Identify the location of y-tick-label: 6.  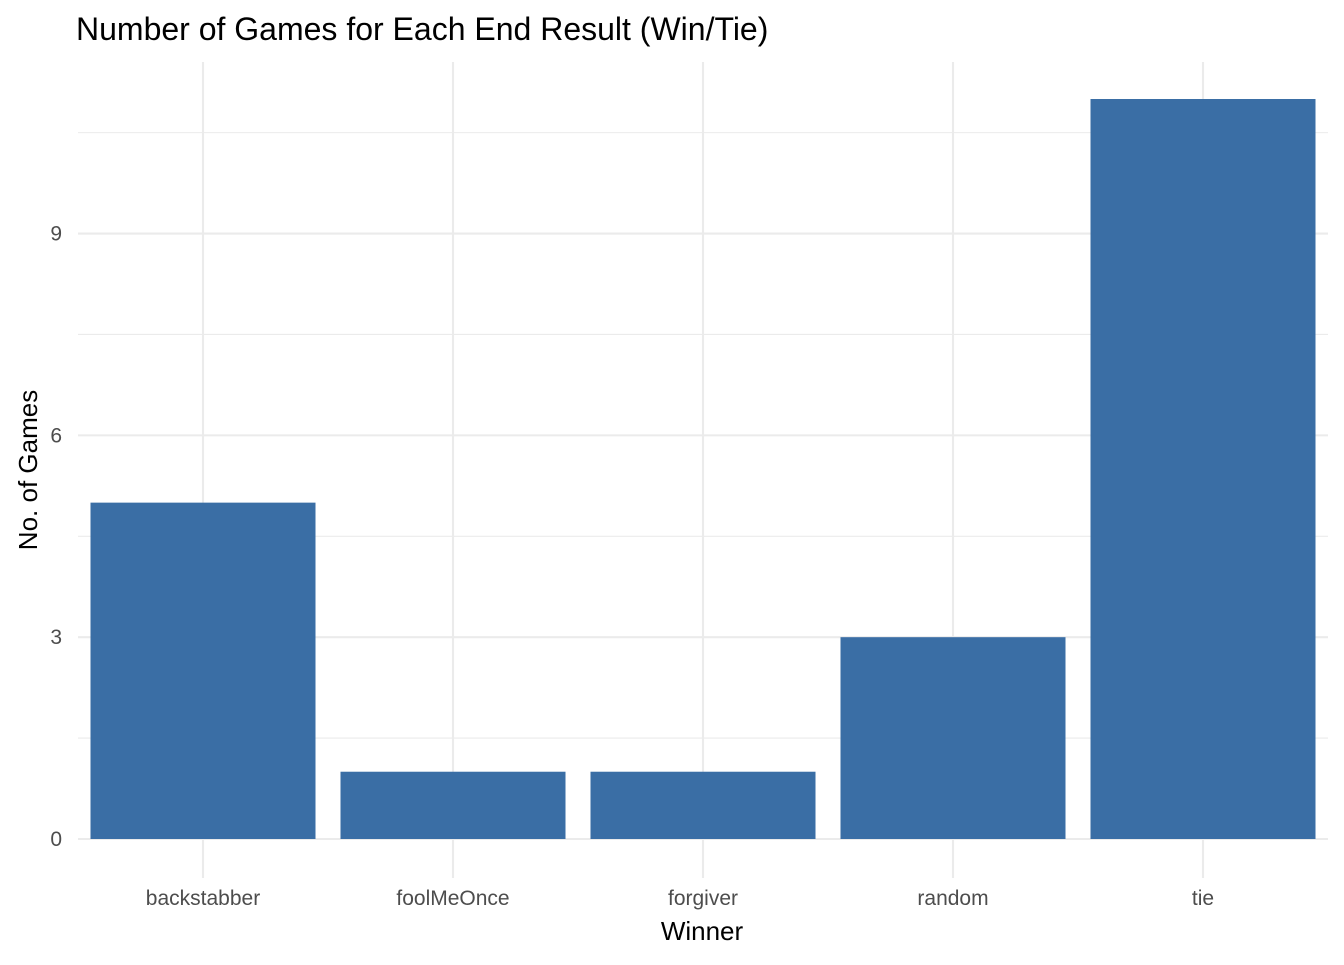
(56, 435).